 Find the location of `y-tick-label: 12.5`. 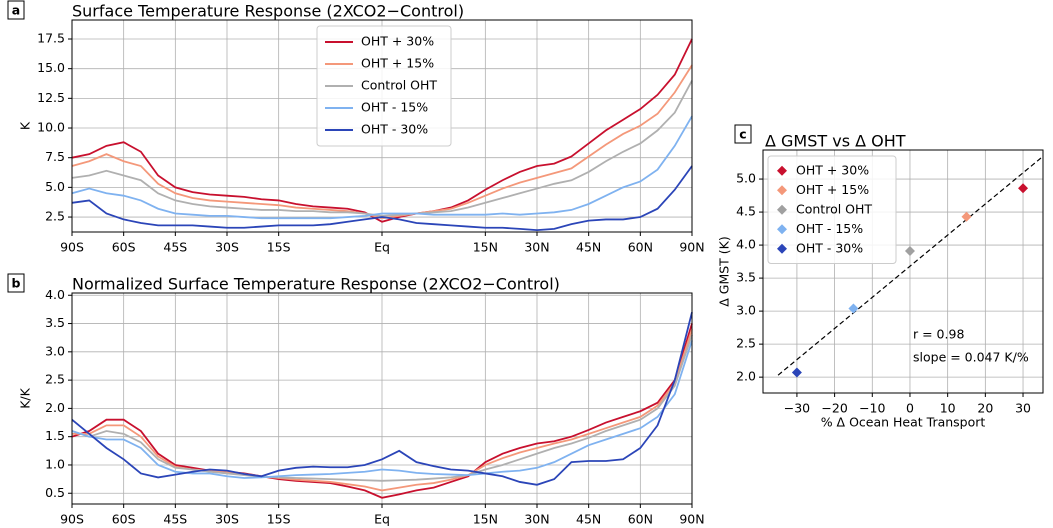

y-tick-label: 12.5 is located at coordinates (51, 97).